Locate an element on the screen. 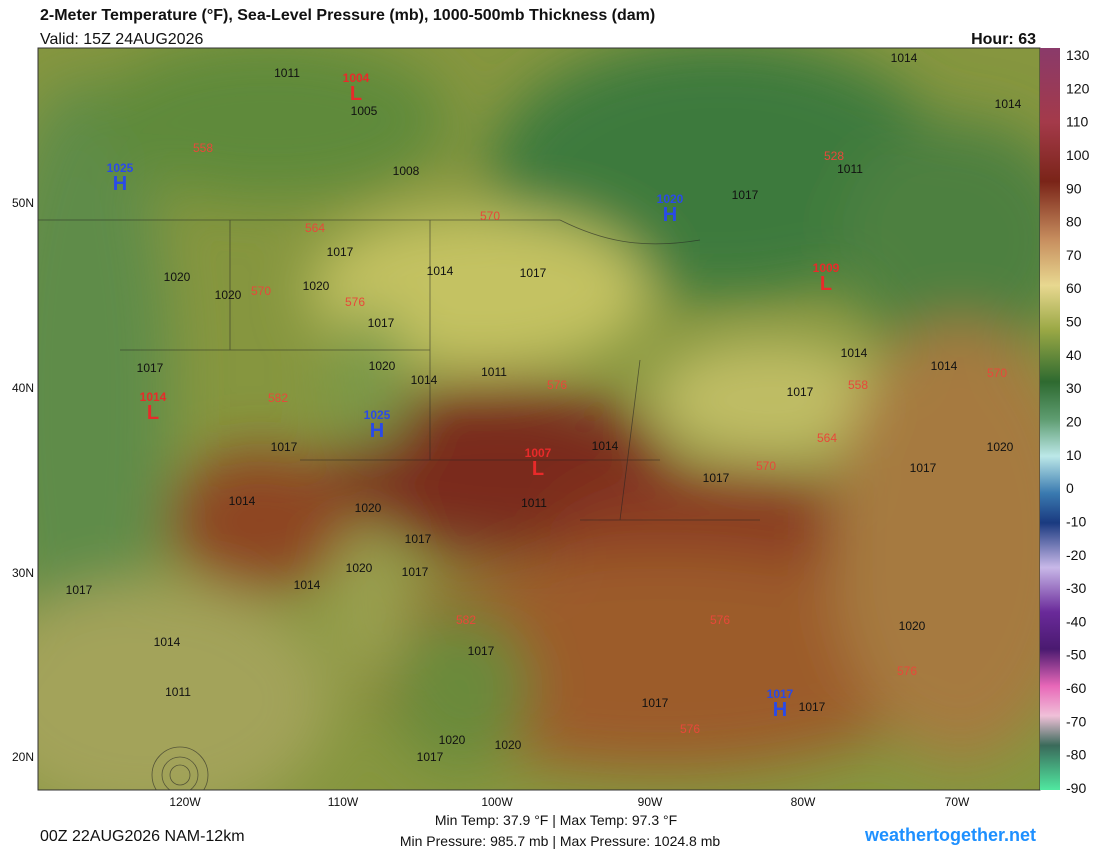 This screenshot has width=1100, height=850. isobar-label: 1005 is located at coordinates (364, 111).